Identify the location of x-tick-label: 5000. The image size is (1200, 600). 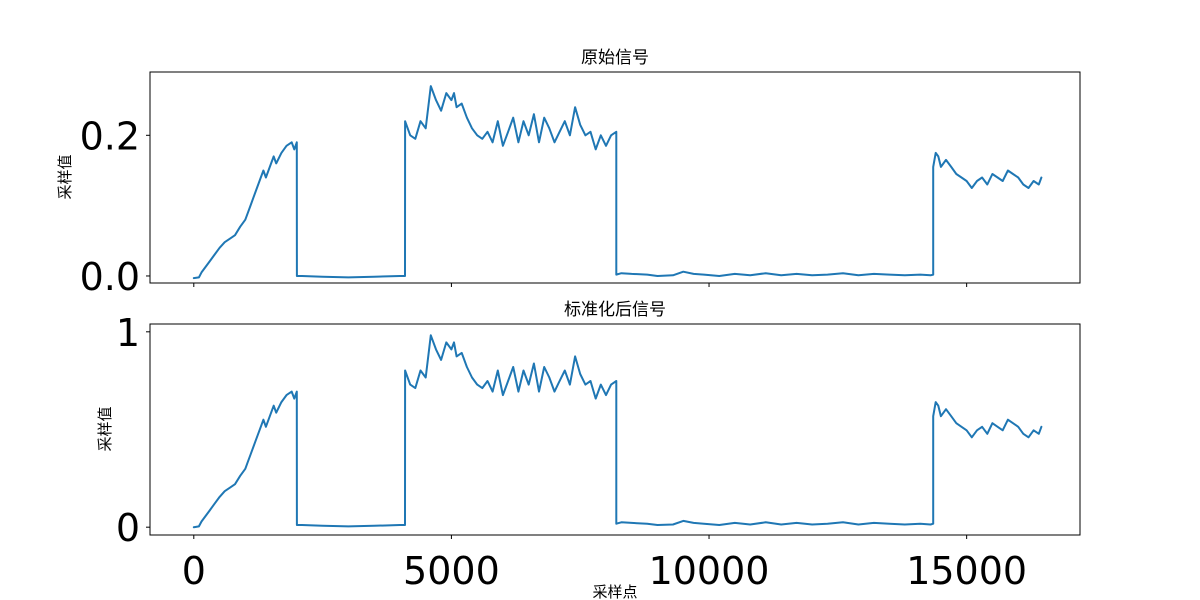
(451, 571).